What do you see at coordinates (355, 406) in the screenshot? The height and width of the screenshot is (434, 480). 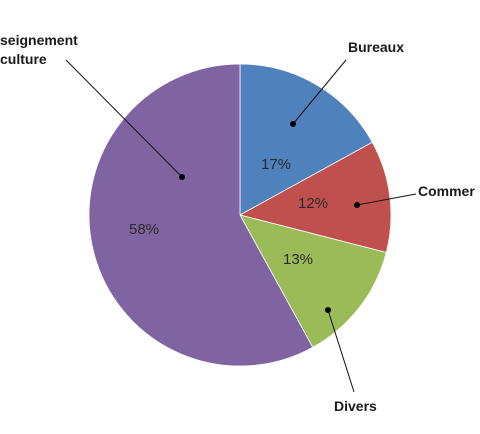 I see `category-label-divers: Divers` at bounding box center [355, 406].